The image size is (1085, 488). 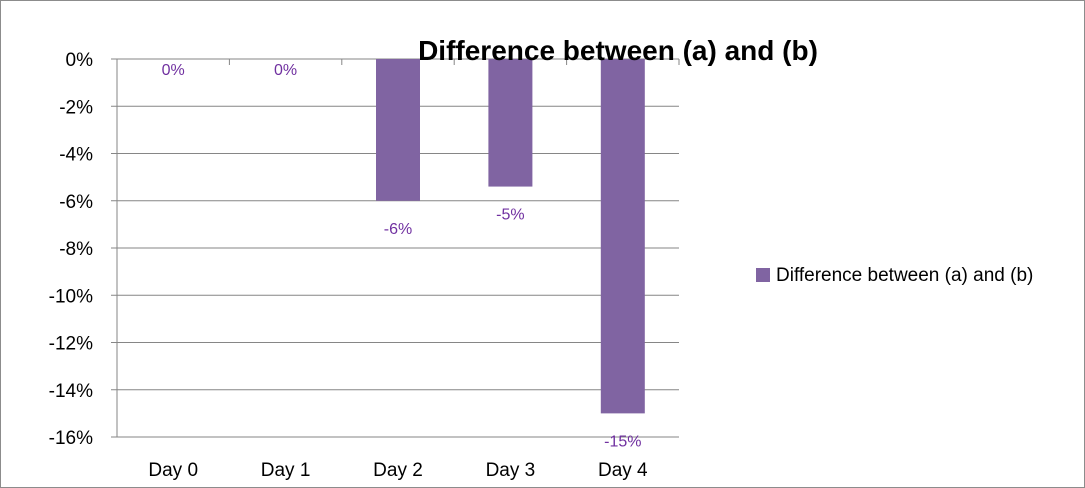 I want to click on data-label: -5%, so click(x=510, y=215).